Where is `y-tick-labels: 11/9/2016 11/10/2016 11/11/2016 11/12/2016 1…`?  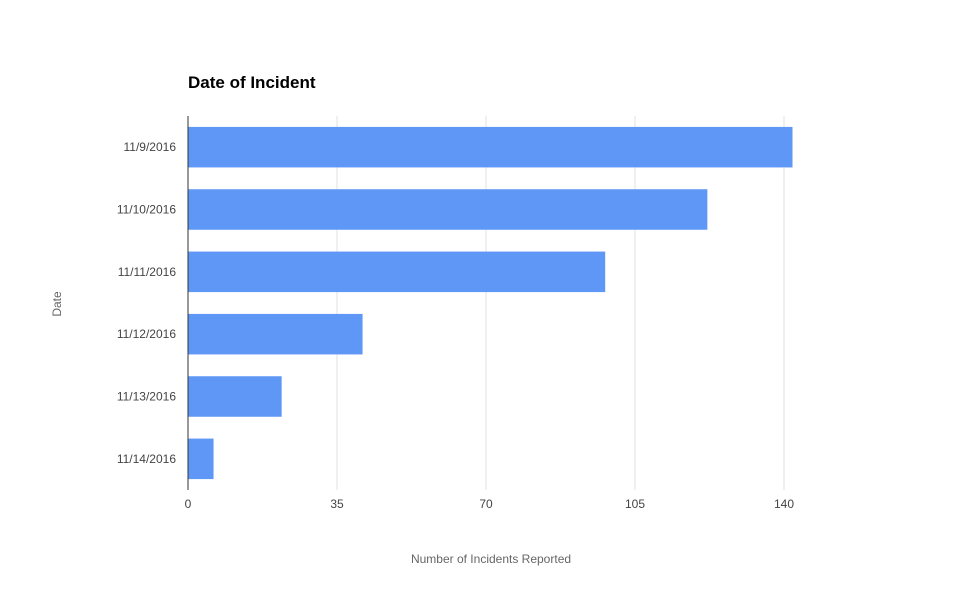
y-tick-labels: 11/9/2016 11/10/2016 11/11/2016 11/12/2016 1… is located at coordinates (146, 303).